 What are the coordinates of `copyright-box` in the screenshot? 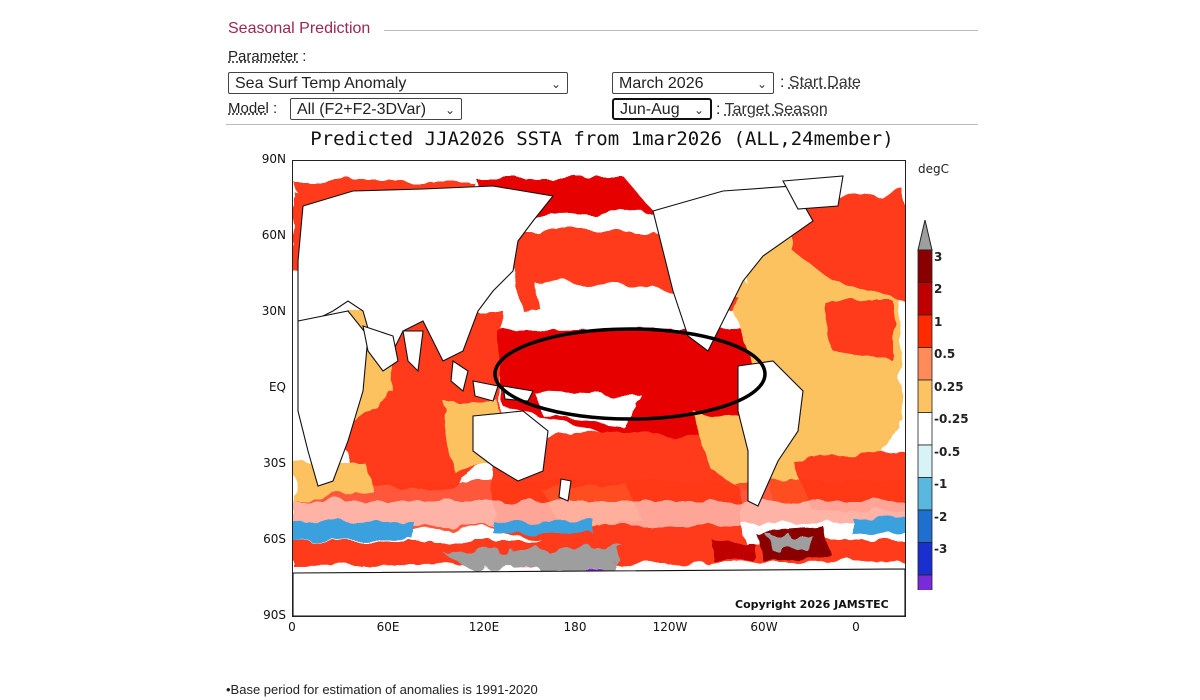 It's located at (816, 605).